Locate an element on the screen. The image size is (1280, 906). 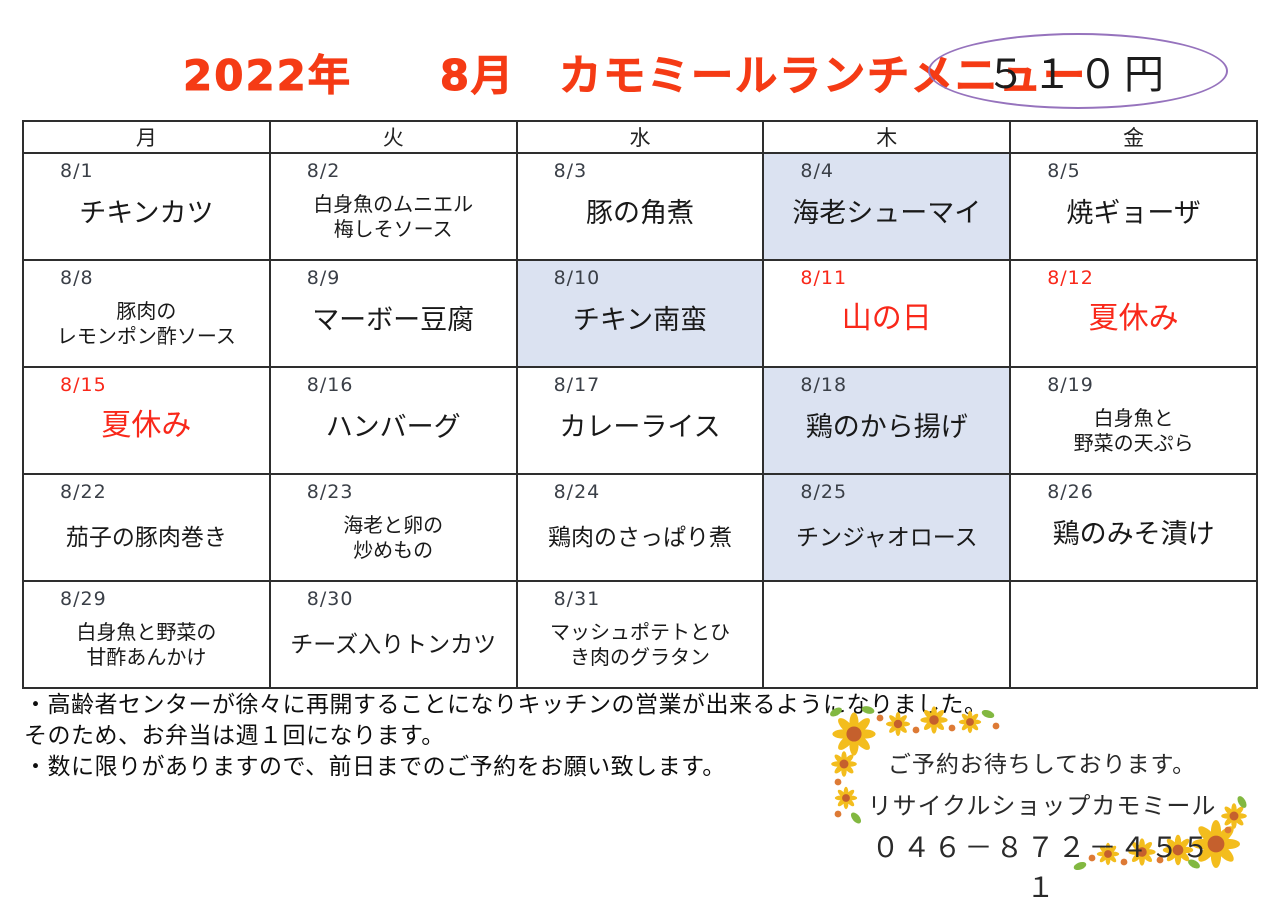
cell-date: 8/22 is located at coordinates (83, 492).